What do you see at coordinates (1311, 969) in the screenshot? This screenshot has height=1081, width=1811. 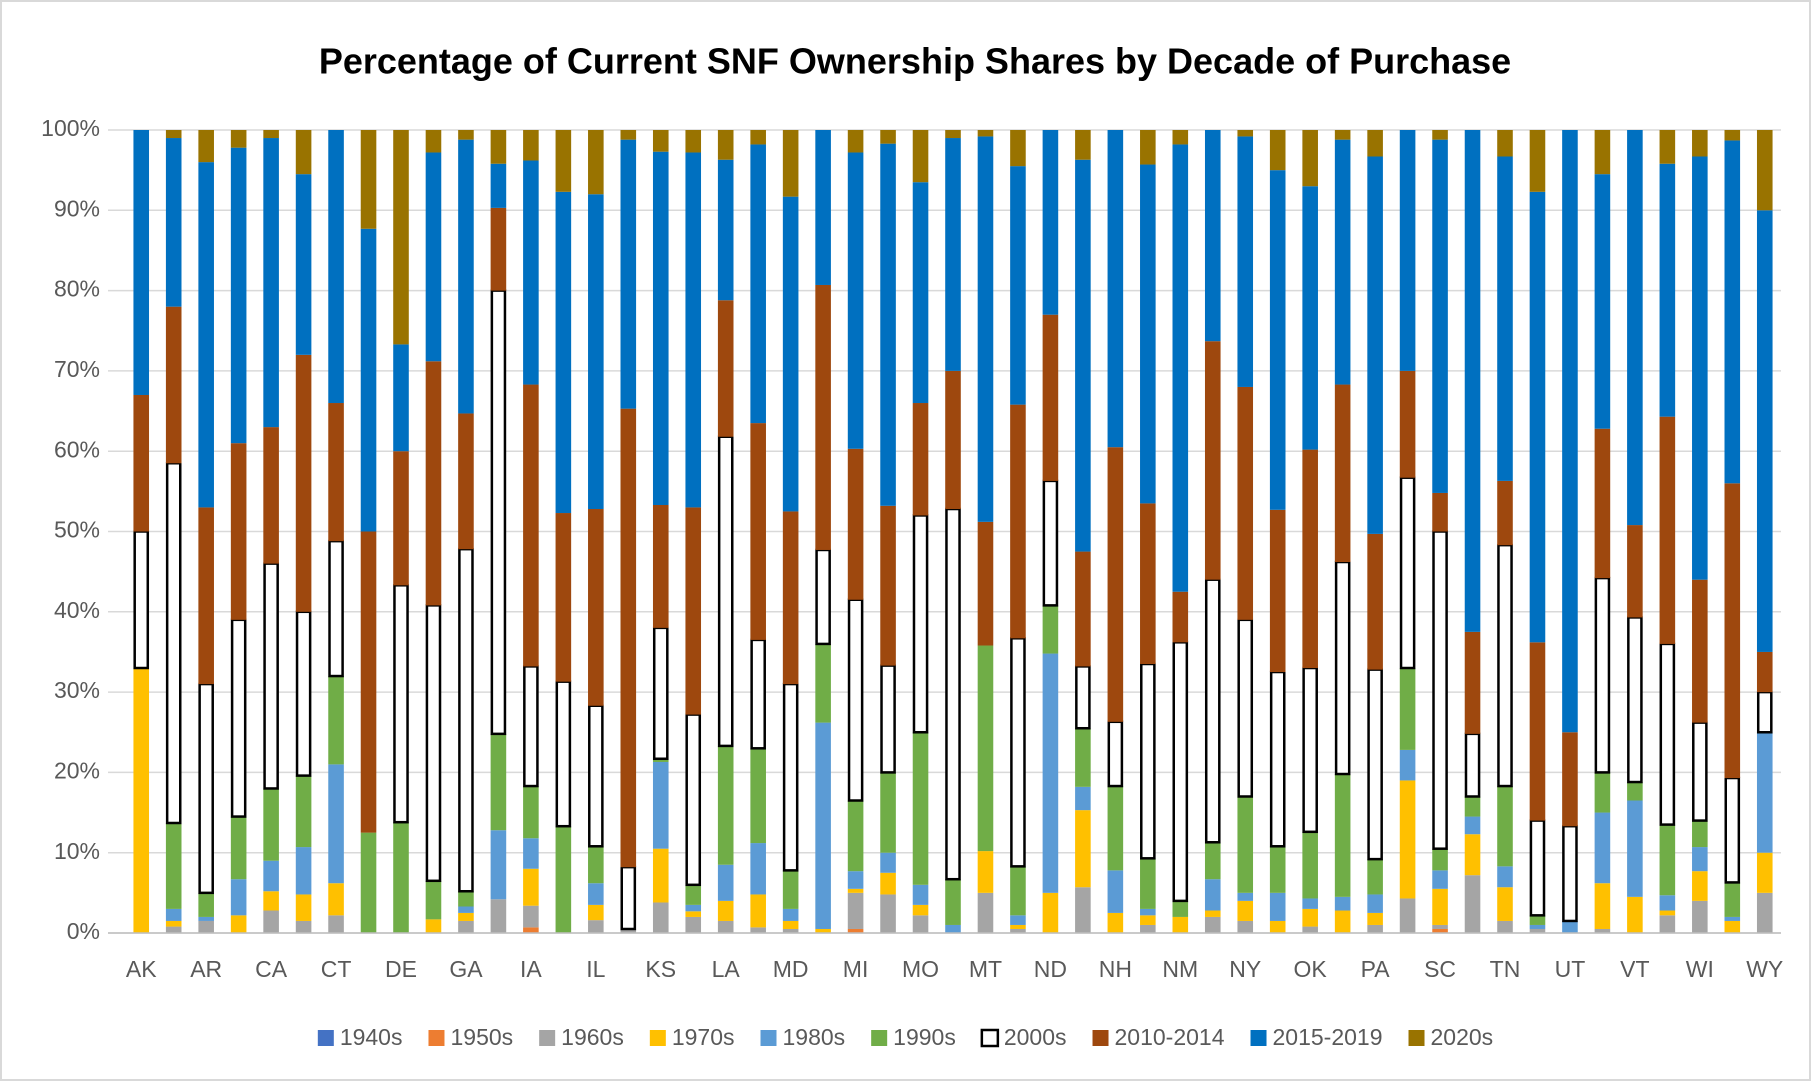 I see `x-tick-label: OK` at bounding box center [1311, 969].